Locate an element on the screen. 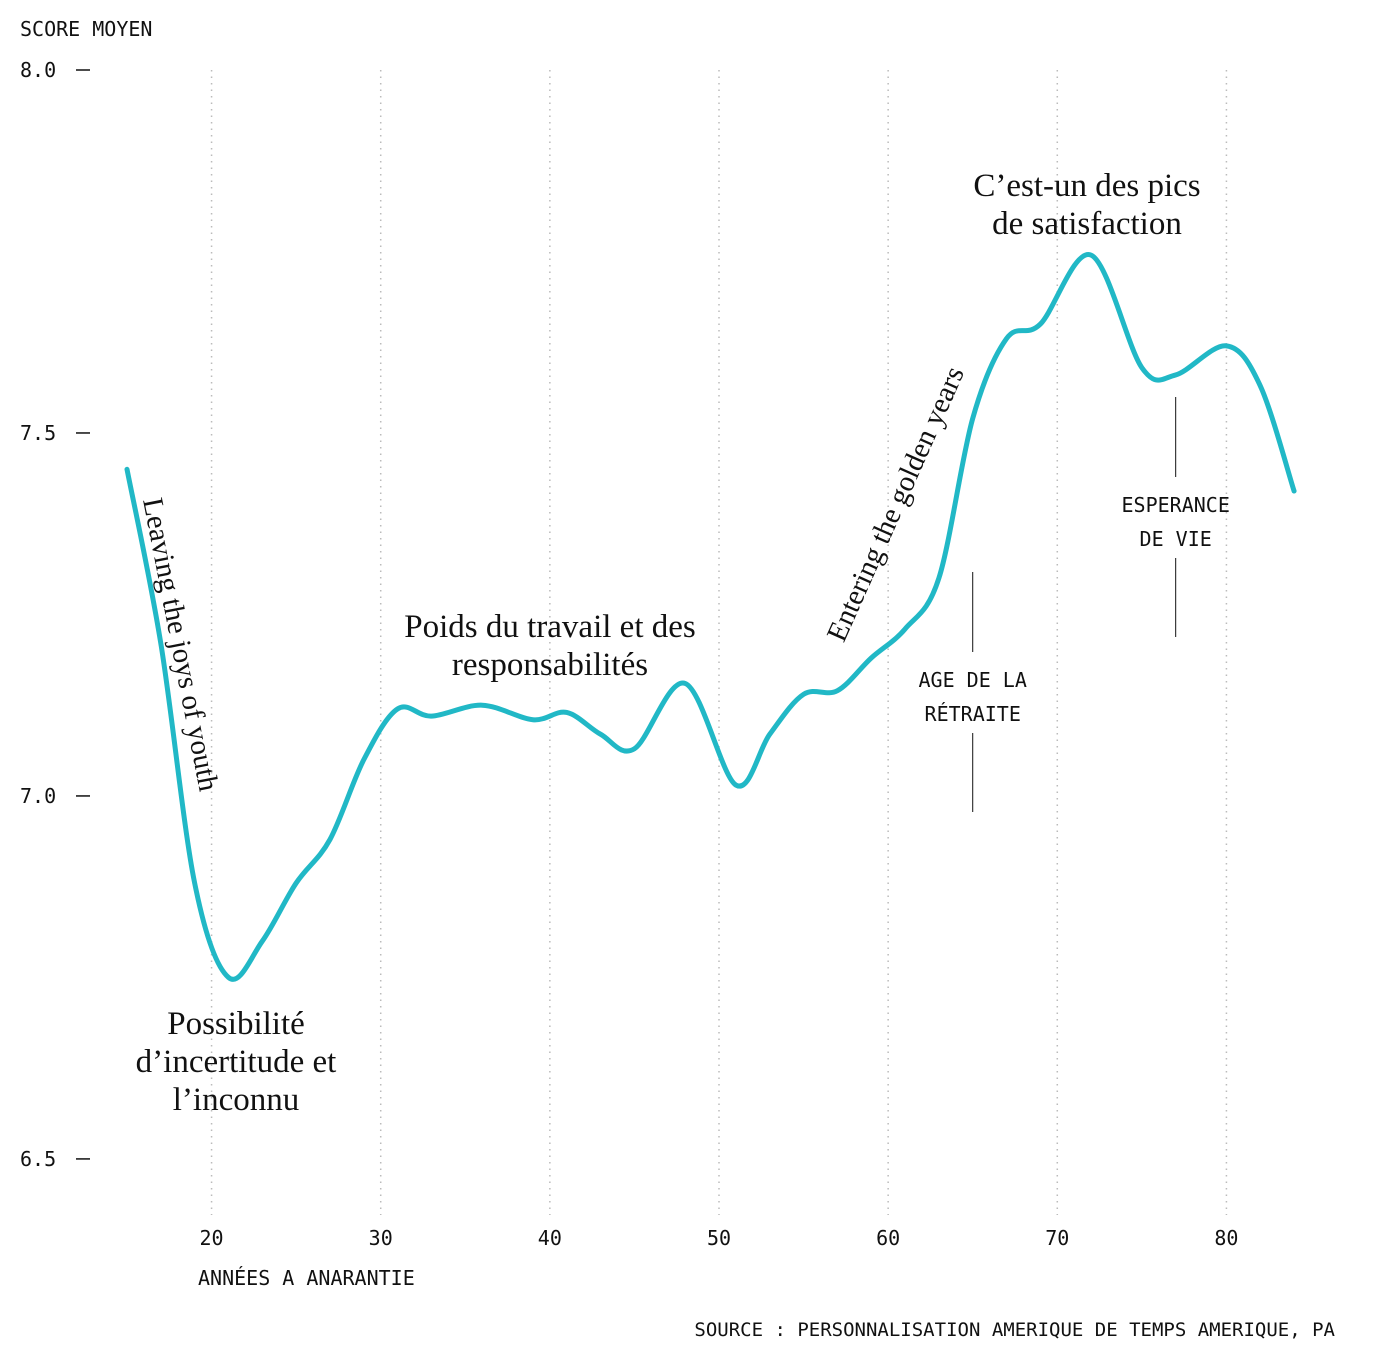  x-tick-label: 60 is located at coordinates (888, 1238).